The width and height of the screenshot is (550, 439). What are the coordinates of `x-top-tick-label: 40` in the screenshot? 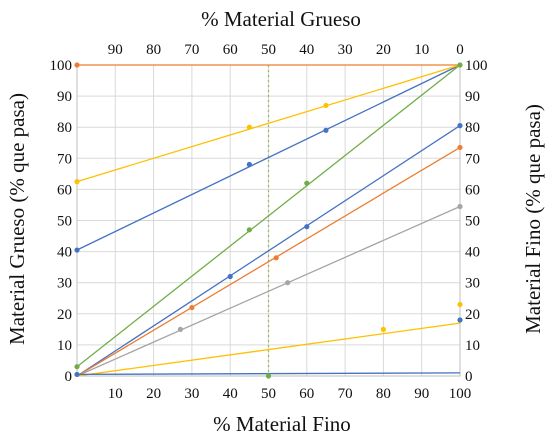 It's located at (306, 50).